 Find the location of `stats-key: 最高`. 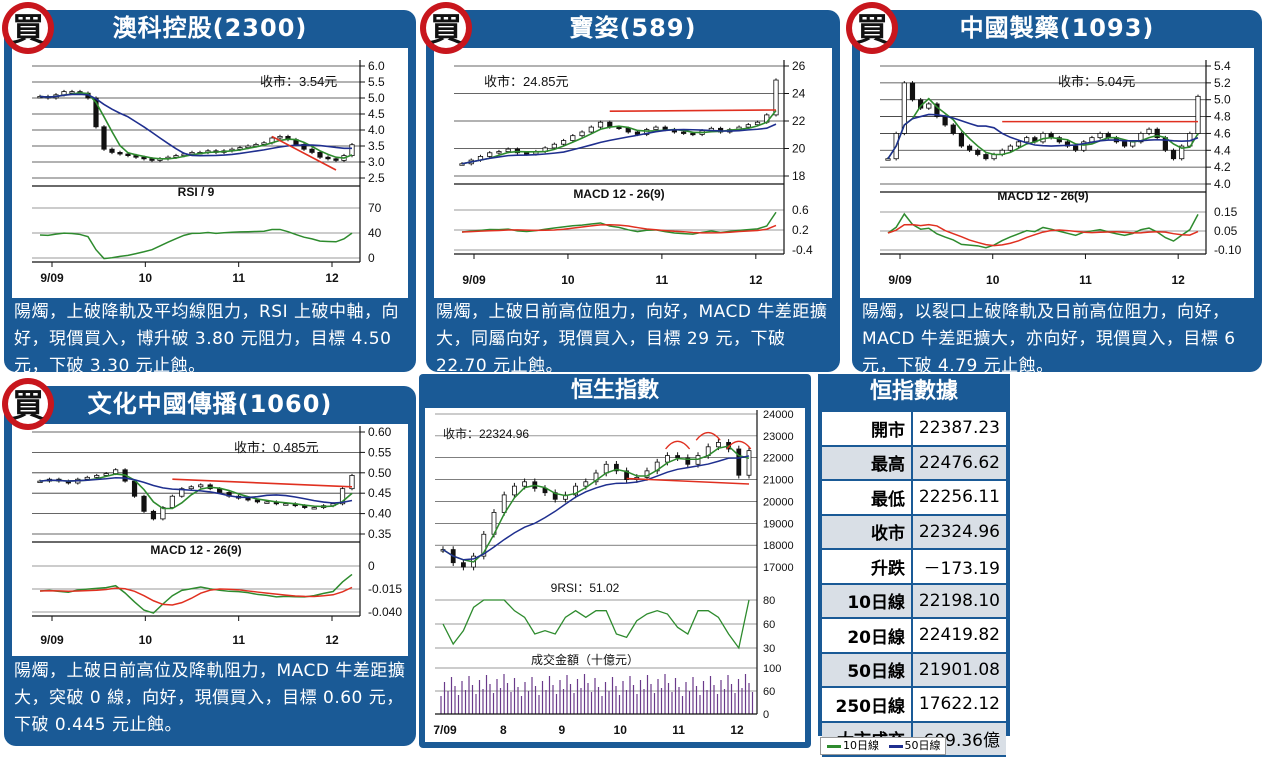

stats-key: 最高 is located at coordinates (867, 463).